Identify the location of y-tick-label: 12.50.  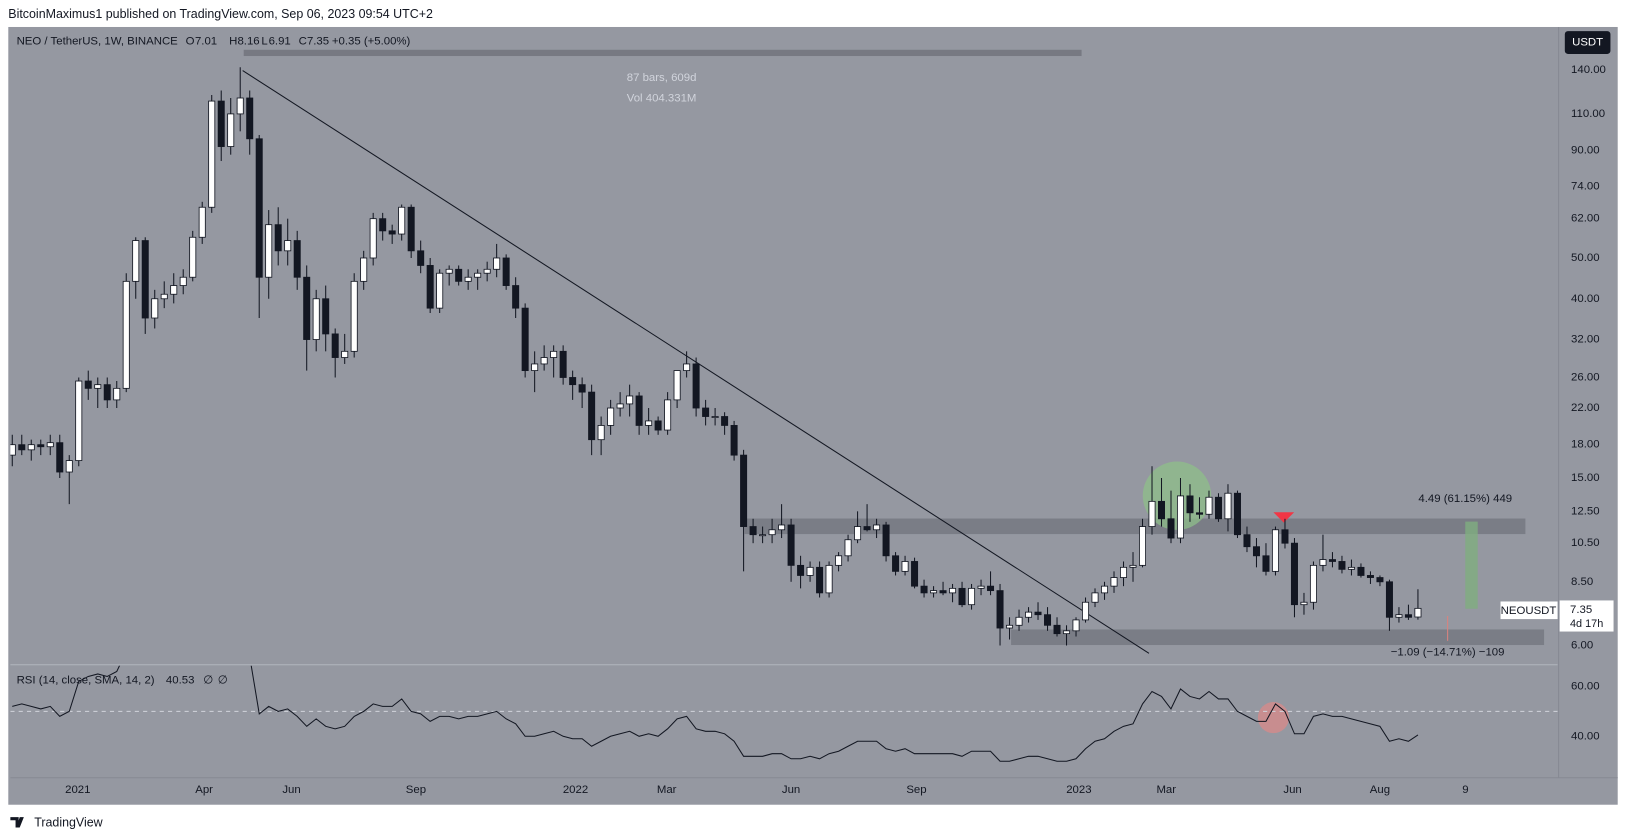
(1585, 511).